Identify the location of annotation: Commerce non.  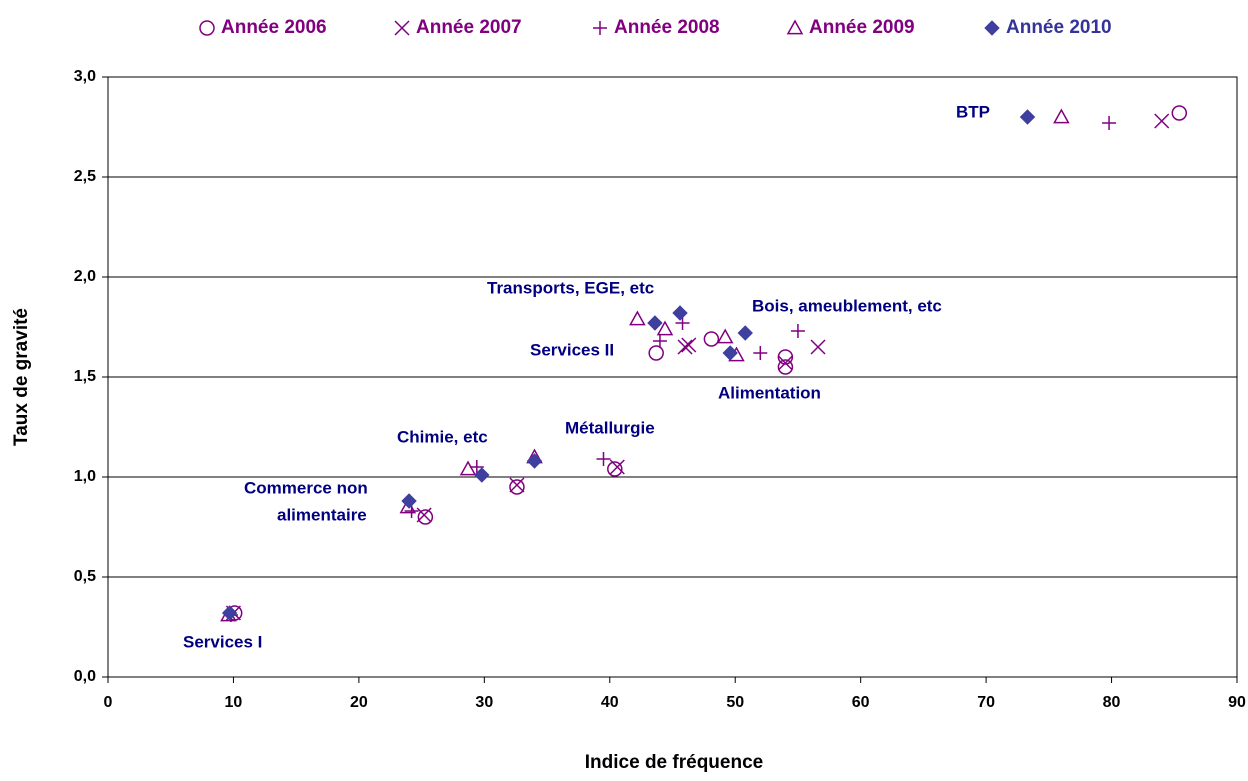
(306, 487).